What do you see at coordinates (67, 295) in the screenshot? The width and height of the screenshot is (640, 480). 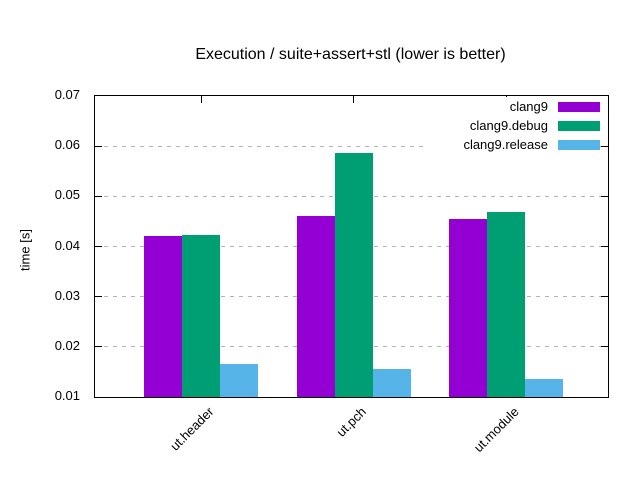 I see `y-tick-label: 0.03` at bounding box center [67, 295].